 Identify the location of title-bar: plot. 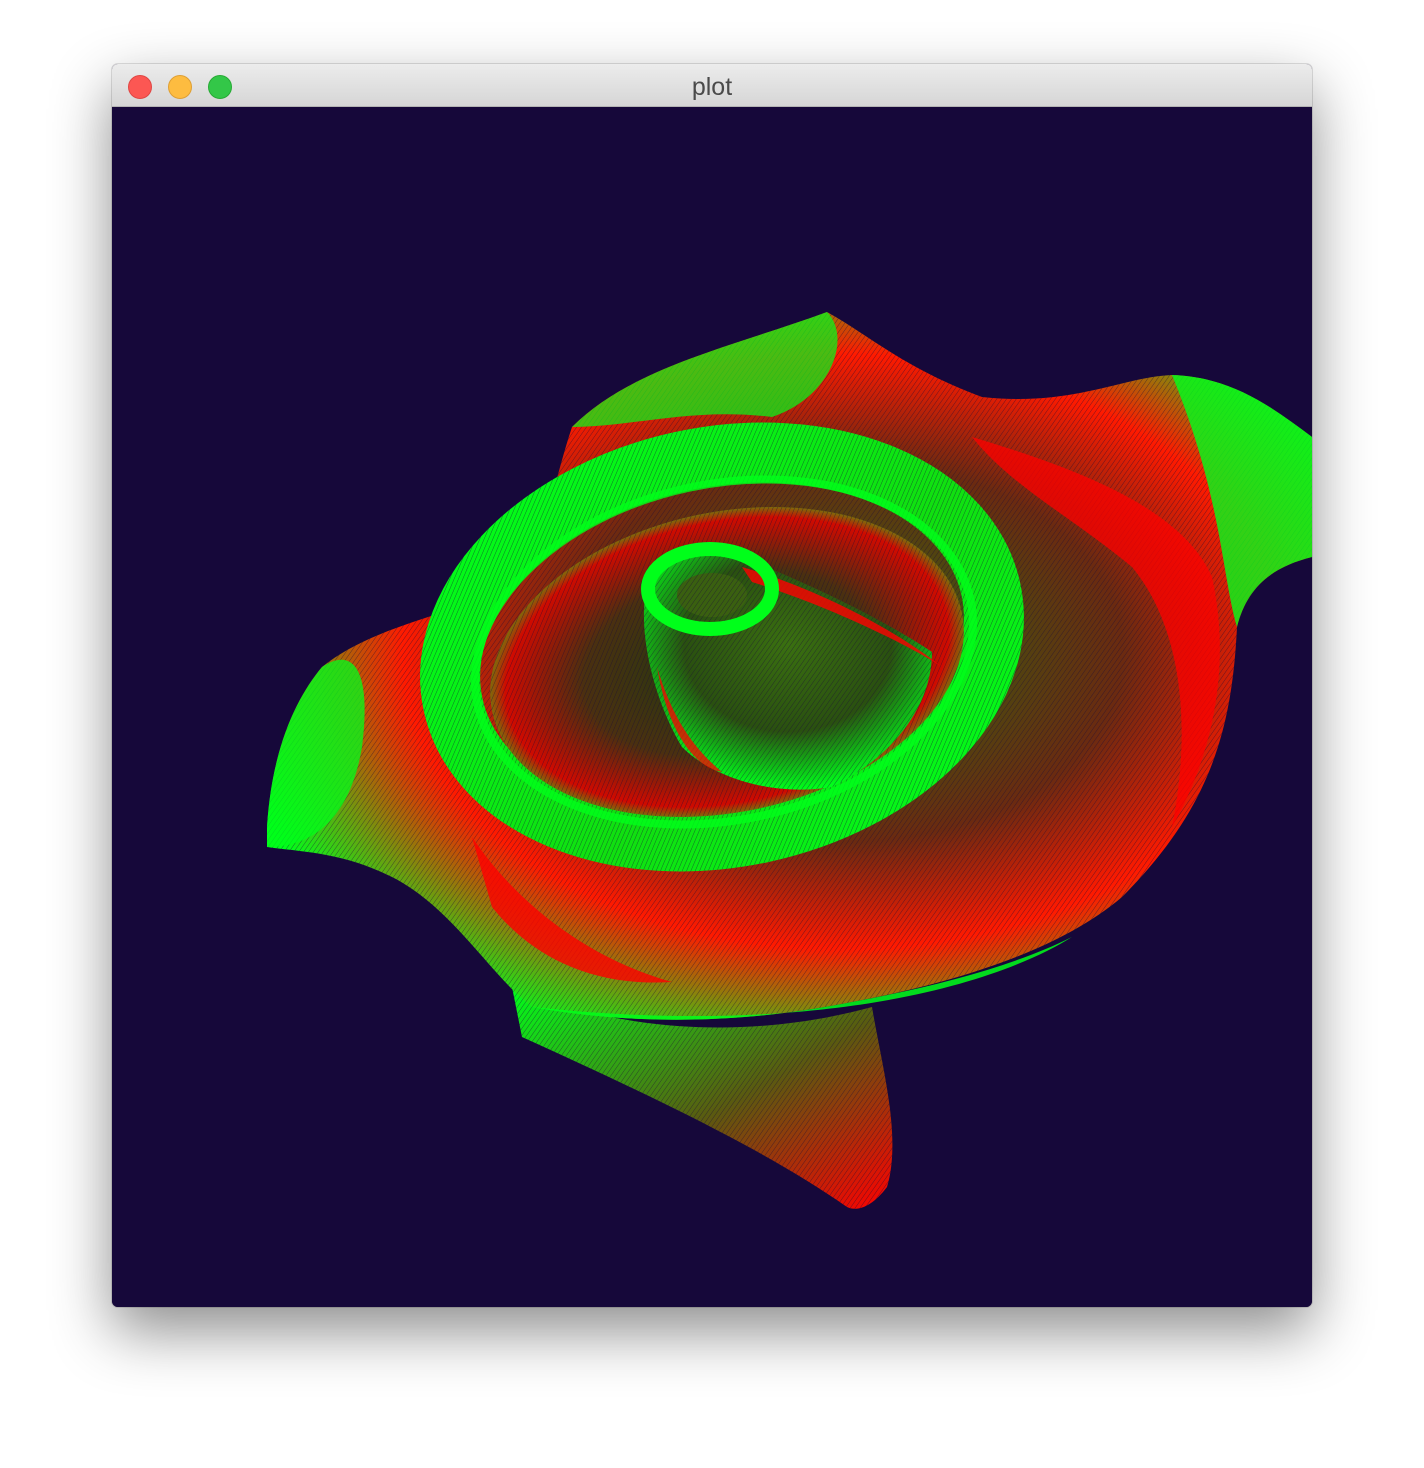
(712, 85).